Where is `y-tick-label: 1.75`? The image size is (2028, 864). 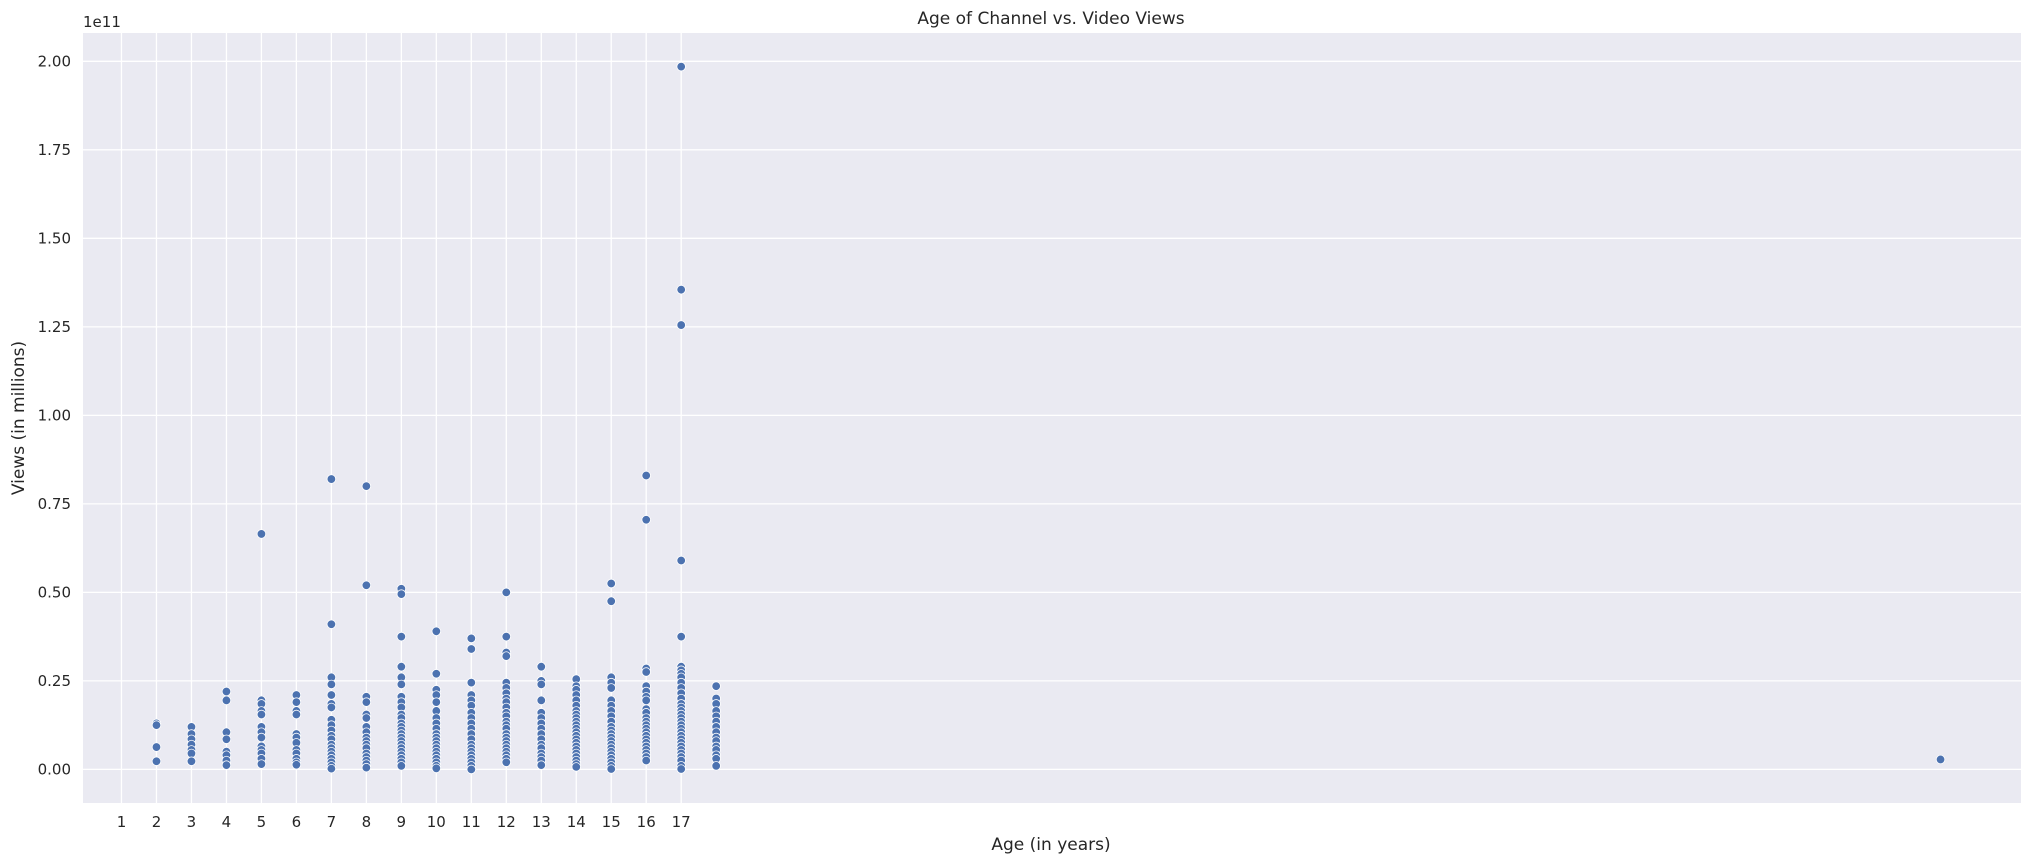
y-tick-label: 1.75 is located at coordinates (54, 150).